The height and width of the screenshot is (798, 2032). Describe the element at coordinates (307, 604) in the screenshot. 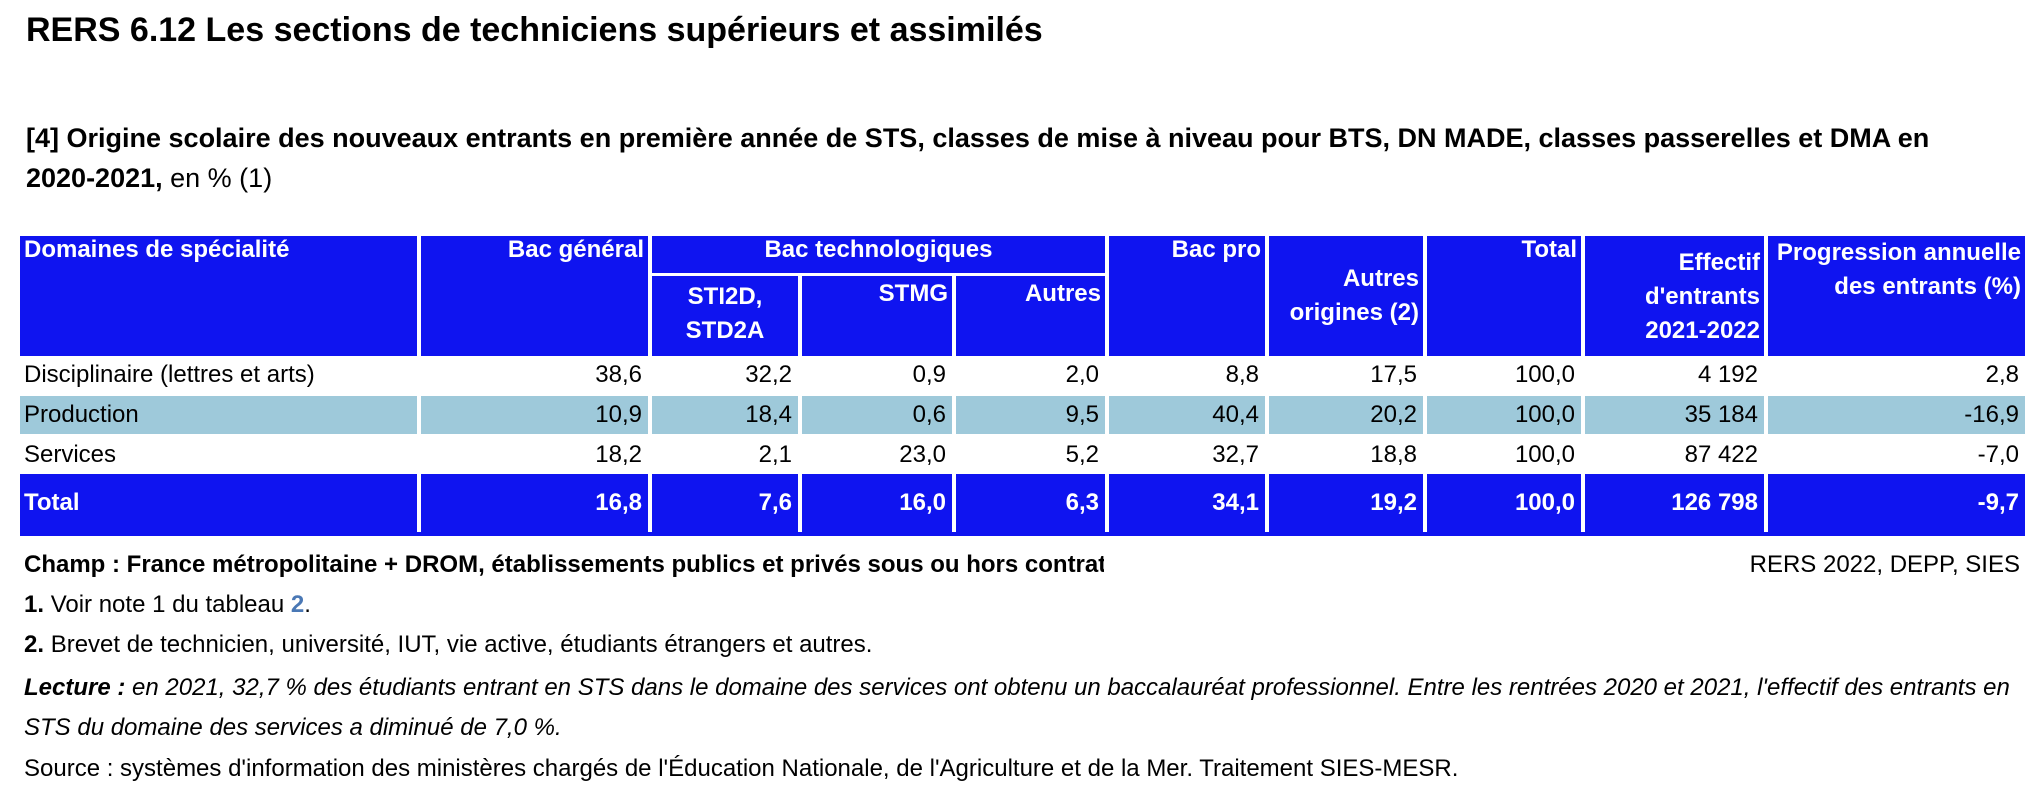

I see `footnote-1-end: .` at that location.